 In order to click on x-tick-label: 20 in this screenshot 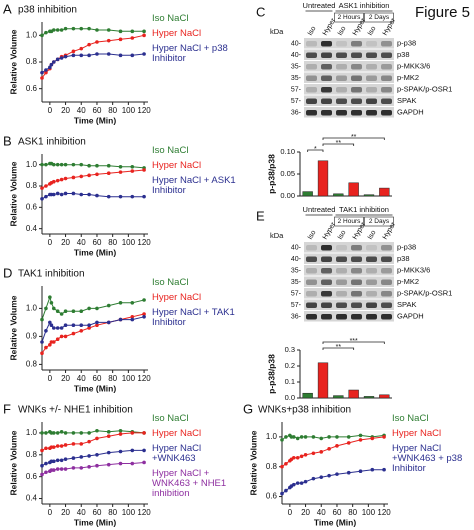, I will do `click(305, 512)`.